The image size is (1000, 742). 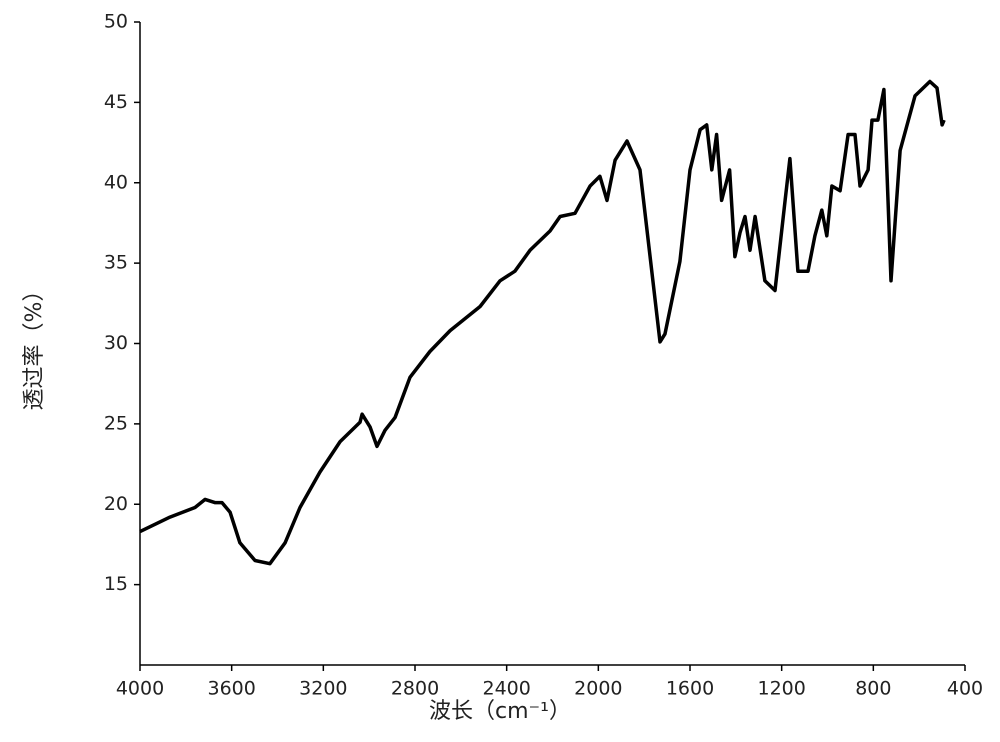 What do you see at coordinates (500, 711) in the screenshot?
I see `x-axis-label: 波长（cm⁻¹）` at bounding box center [500, 711].